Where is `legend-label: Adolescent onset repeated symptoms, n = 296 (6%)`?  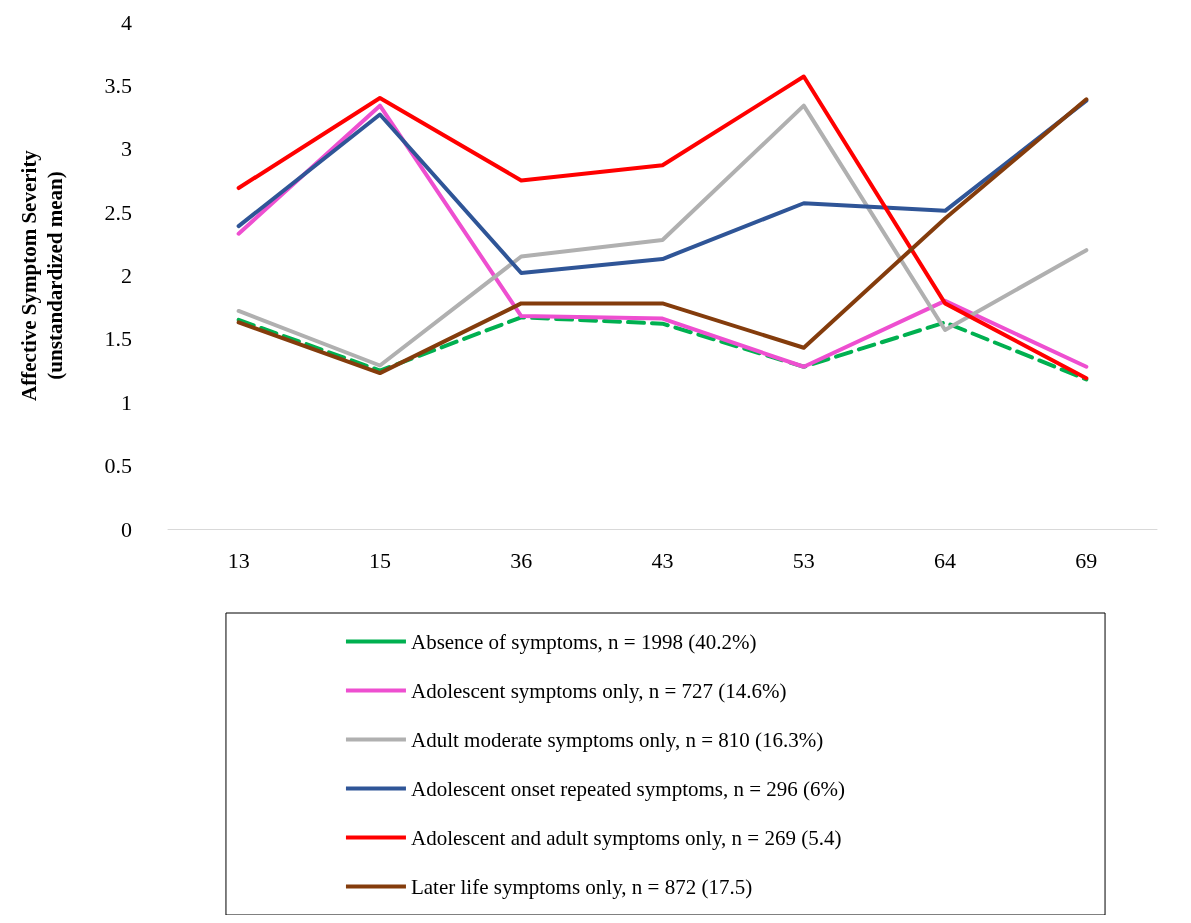
legend-label: Adolescent onset repeated symptoms, n = 296 (6%) is located at coordinates (628, 788).